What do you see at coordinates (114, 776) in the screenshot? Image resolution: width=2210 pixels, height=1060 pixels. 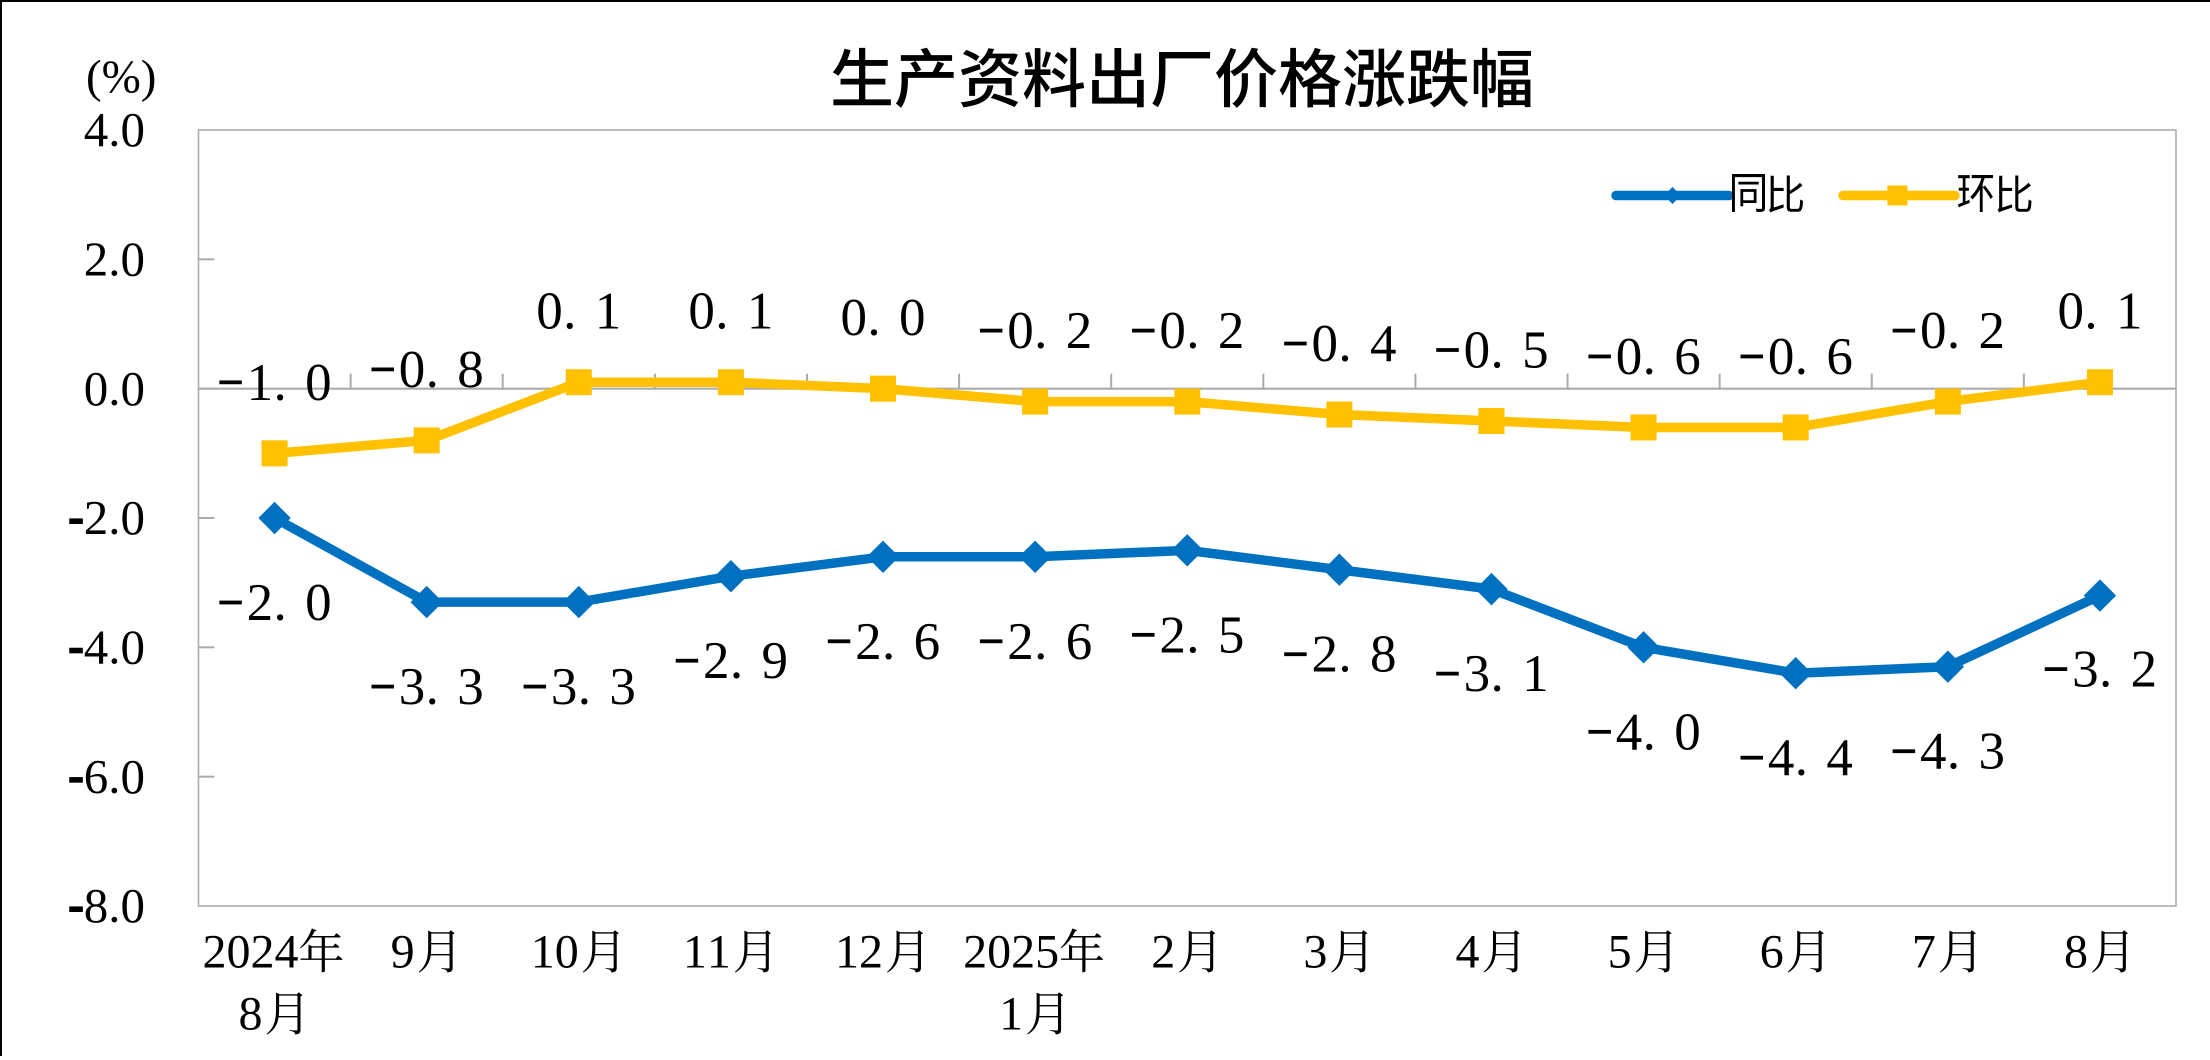 I see `svg-text: 6.0` at bounding box center [114, 776].